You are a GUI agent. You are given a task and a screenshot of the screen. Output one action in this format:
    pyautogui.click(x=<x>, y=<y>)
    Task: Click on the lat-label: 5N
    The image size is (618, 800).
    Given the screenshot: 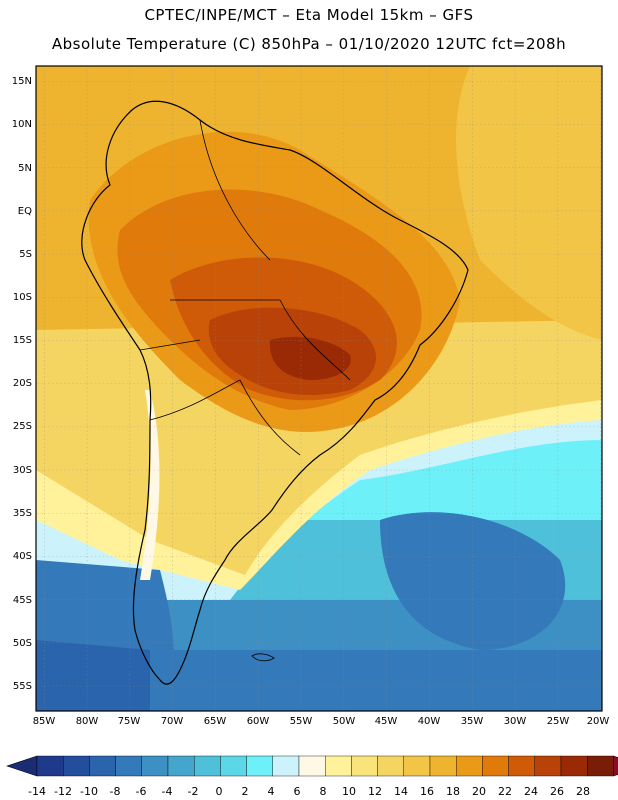 What is the action you would take?
    pyautogui.click(x=25, y=168)
    